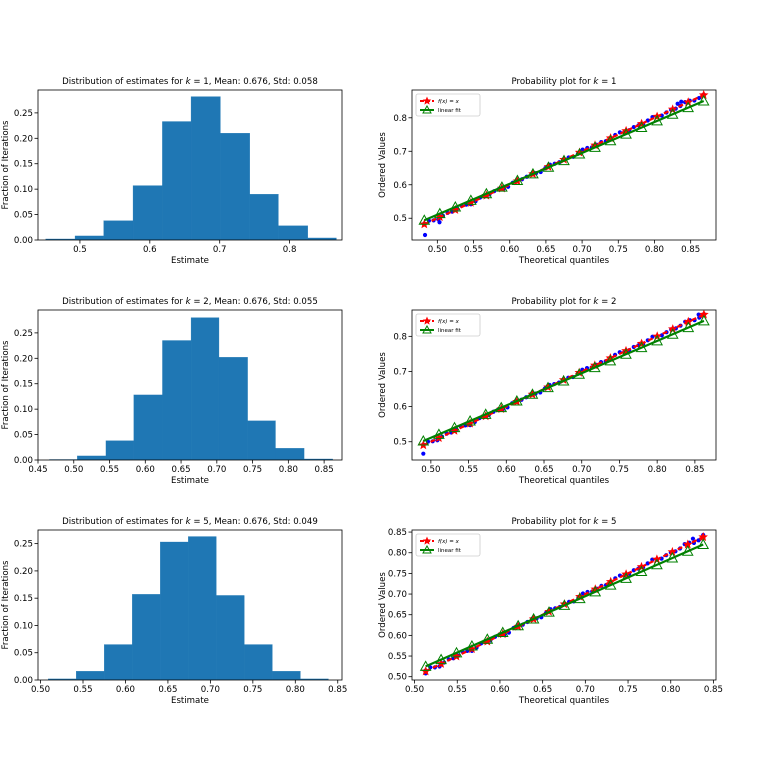  Describe the element at coordinates (427, 320) in the screenshot. I see `legend-star-icon` at that location.